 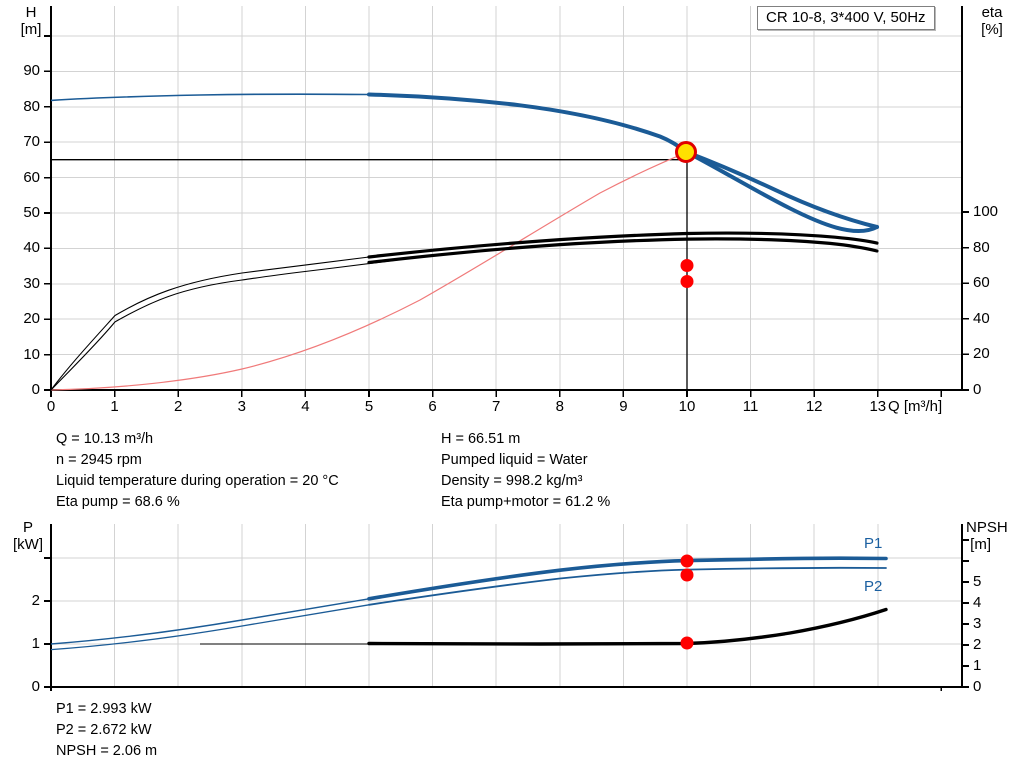 What do you see at coordinates (846, 18) in the screenshot?
I see `pump-model-title: CR 10-8, 3*400 V, 50Hz` at bounding box center [846, 18].